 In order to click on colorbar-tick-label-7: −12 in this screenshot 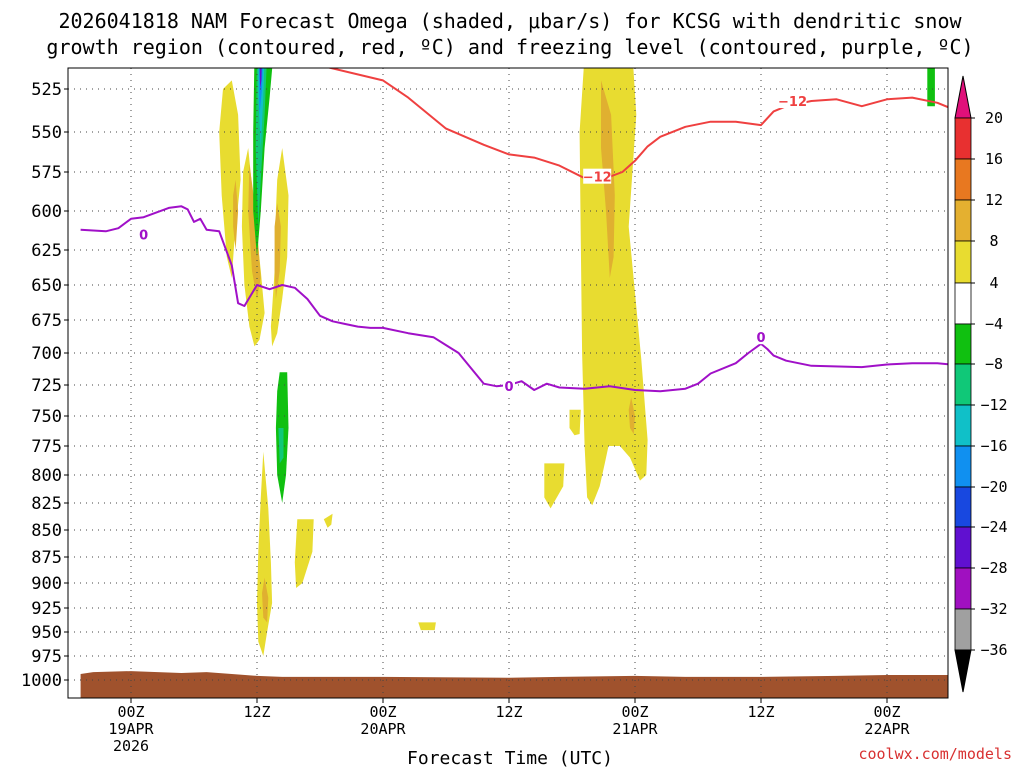, I will do `click(993, 405)`.